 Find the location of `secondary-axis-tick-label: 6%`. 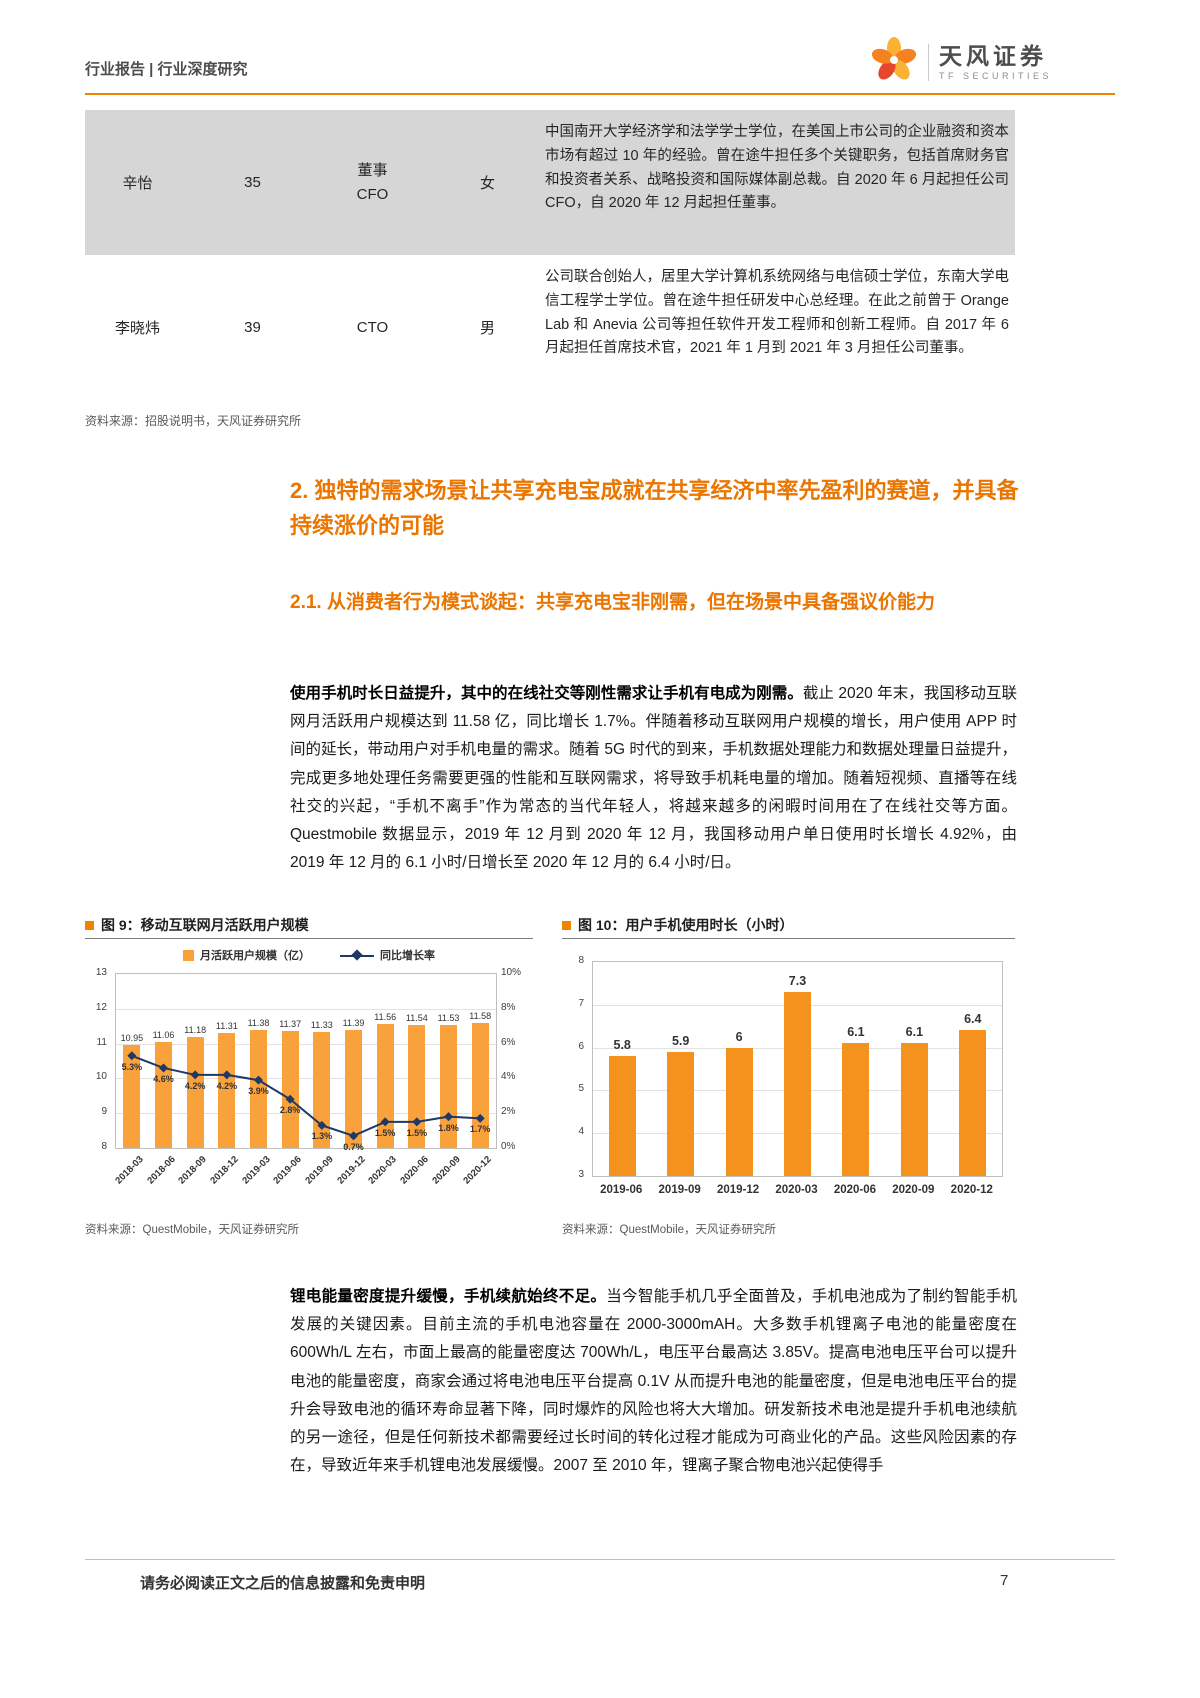

secondary-axis-tick-label: 6% is located at coordinates (508, 1042).